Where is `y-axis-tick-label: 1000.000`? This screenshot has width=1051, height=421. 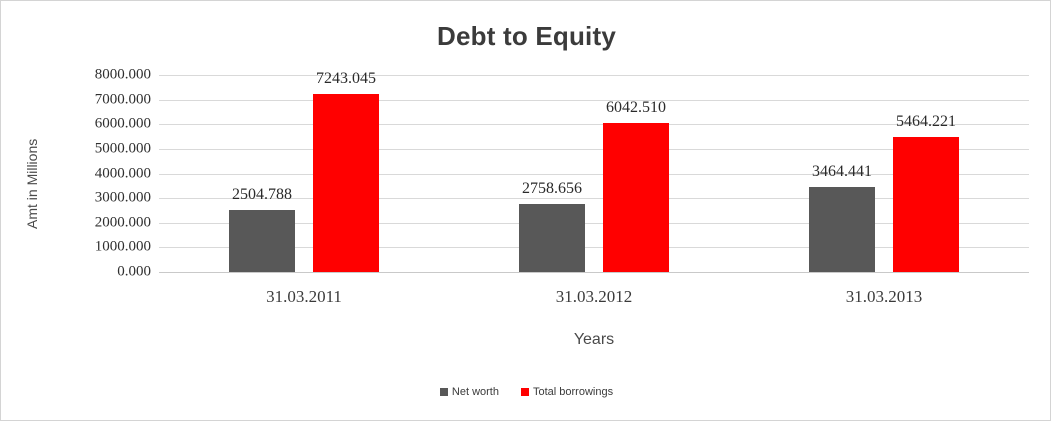 y-axis-tick-label: 1000.000 is located at coordinates (122, 246).